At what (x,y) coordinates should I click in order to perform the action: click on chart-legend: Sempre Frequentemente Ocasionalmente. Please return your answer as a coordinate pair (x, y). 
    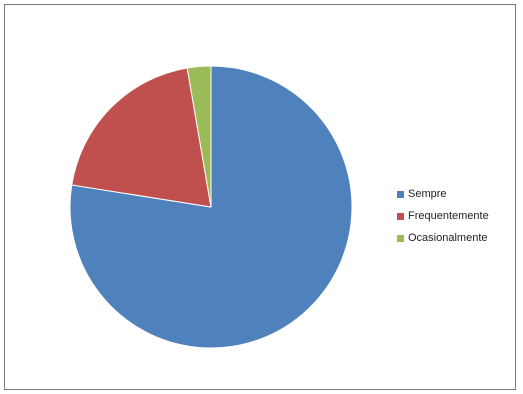
    Looking at the image, I should click on (443, 216).